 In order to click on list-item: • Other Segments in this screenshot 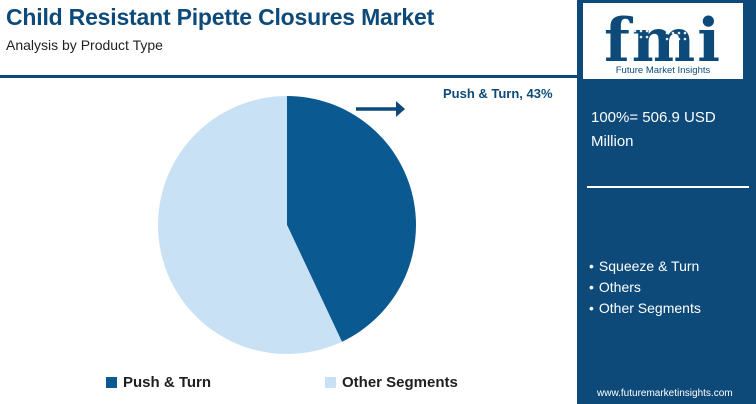, I will do `click(645, 308)`.